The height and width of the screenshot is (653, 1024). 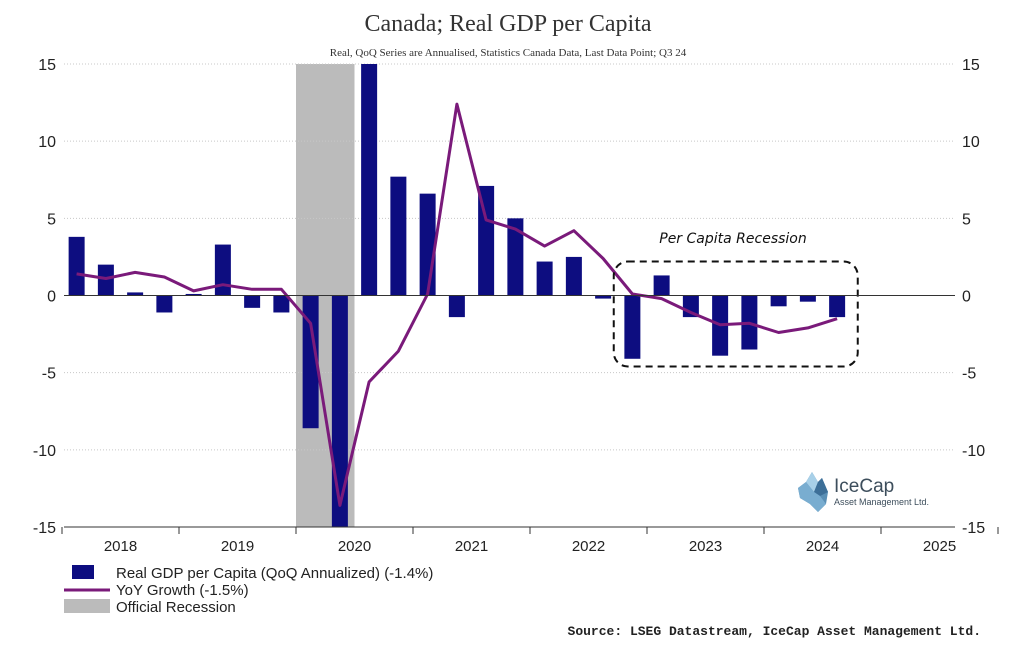 I want to click on y-tick-label-right: -15, so click(x=973, y=528).